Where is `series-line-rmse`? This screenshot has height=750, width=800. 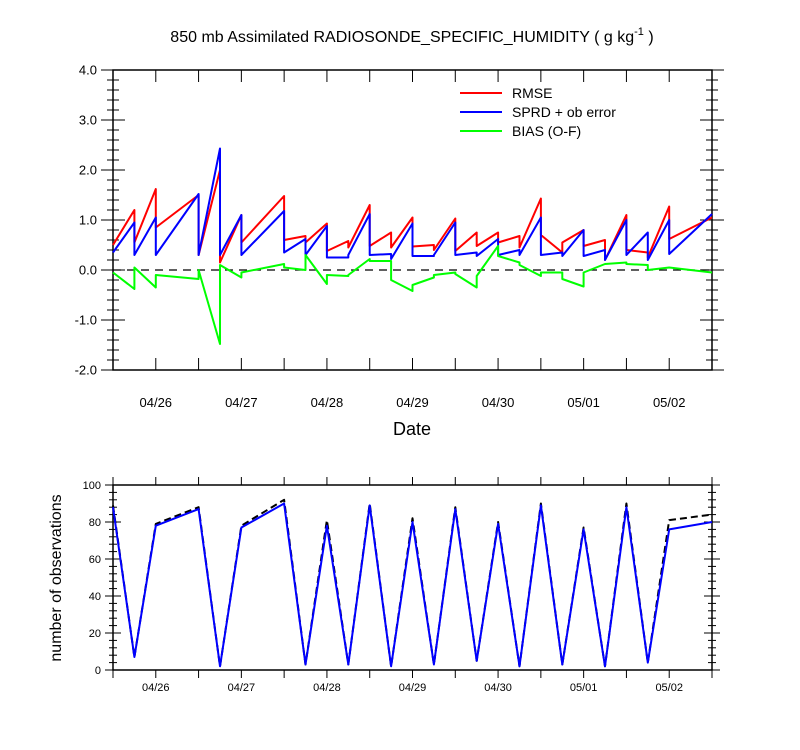
series-line-rmse is located at coordinates (412, 216).